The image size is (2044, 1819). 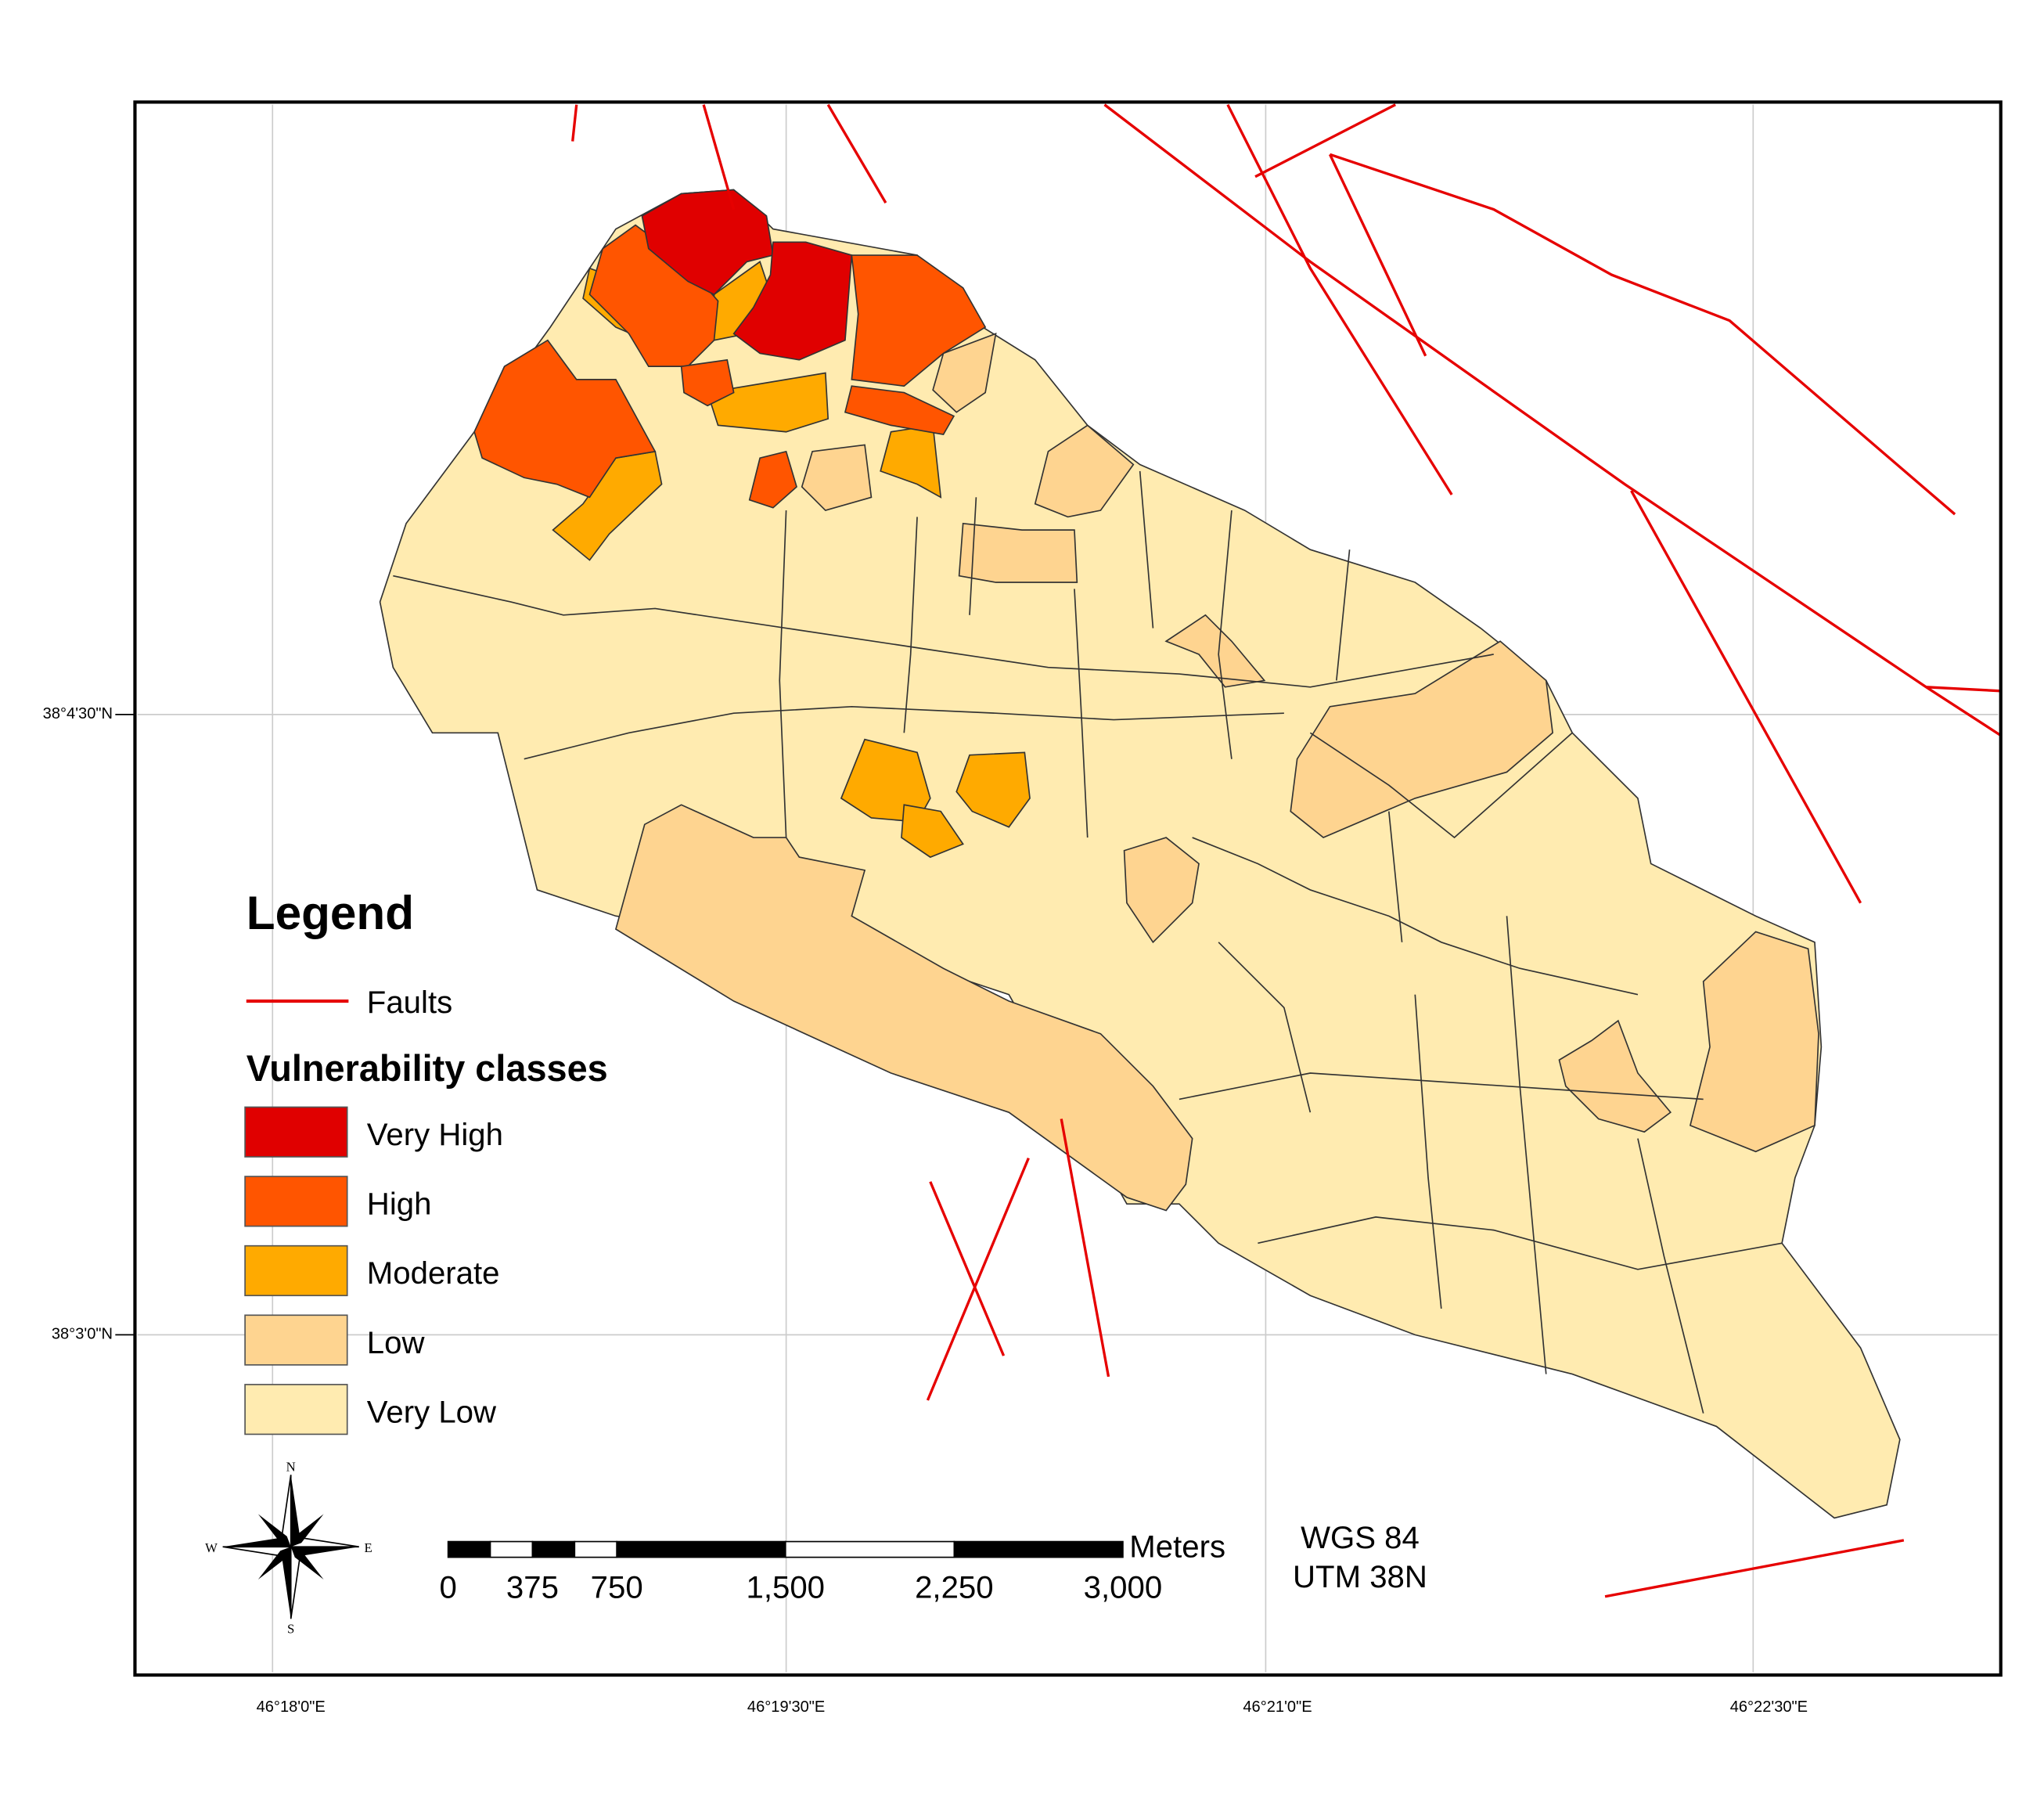 I want to click on scale-bar: Meters 0 375 750 1,500 2,250 3,000, so click(x=832, y=1567).